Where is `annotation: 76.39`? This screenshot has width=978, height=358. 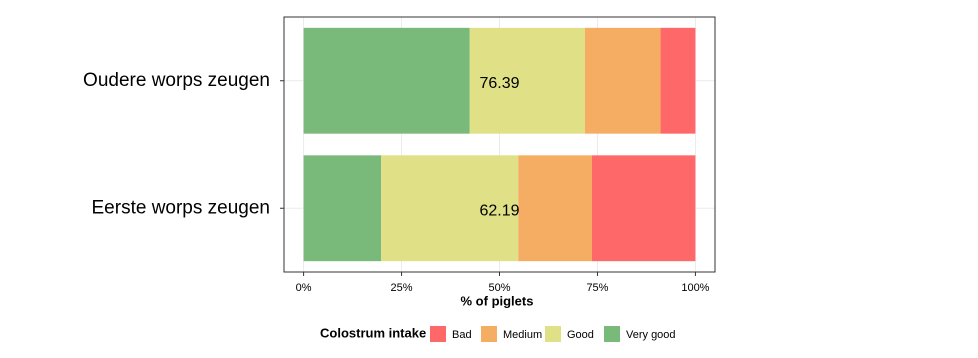
annotation: 76.39 is located at coordinates (499, 83).